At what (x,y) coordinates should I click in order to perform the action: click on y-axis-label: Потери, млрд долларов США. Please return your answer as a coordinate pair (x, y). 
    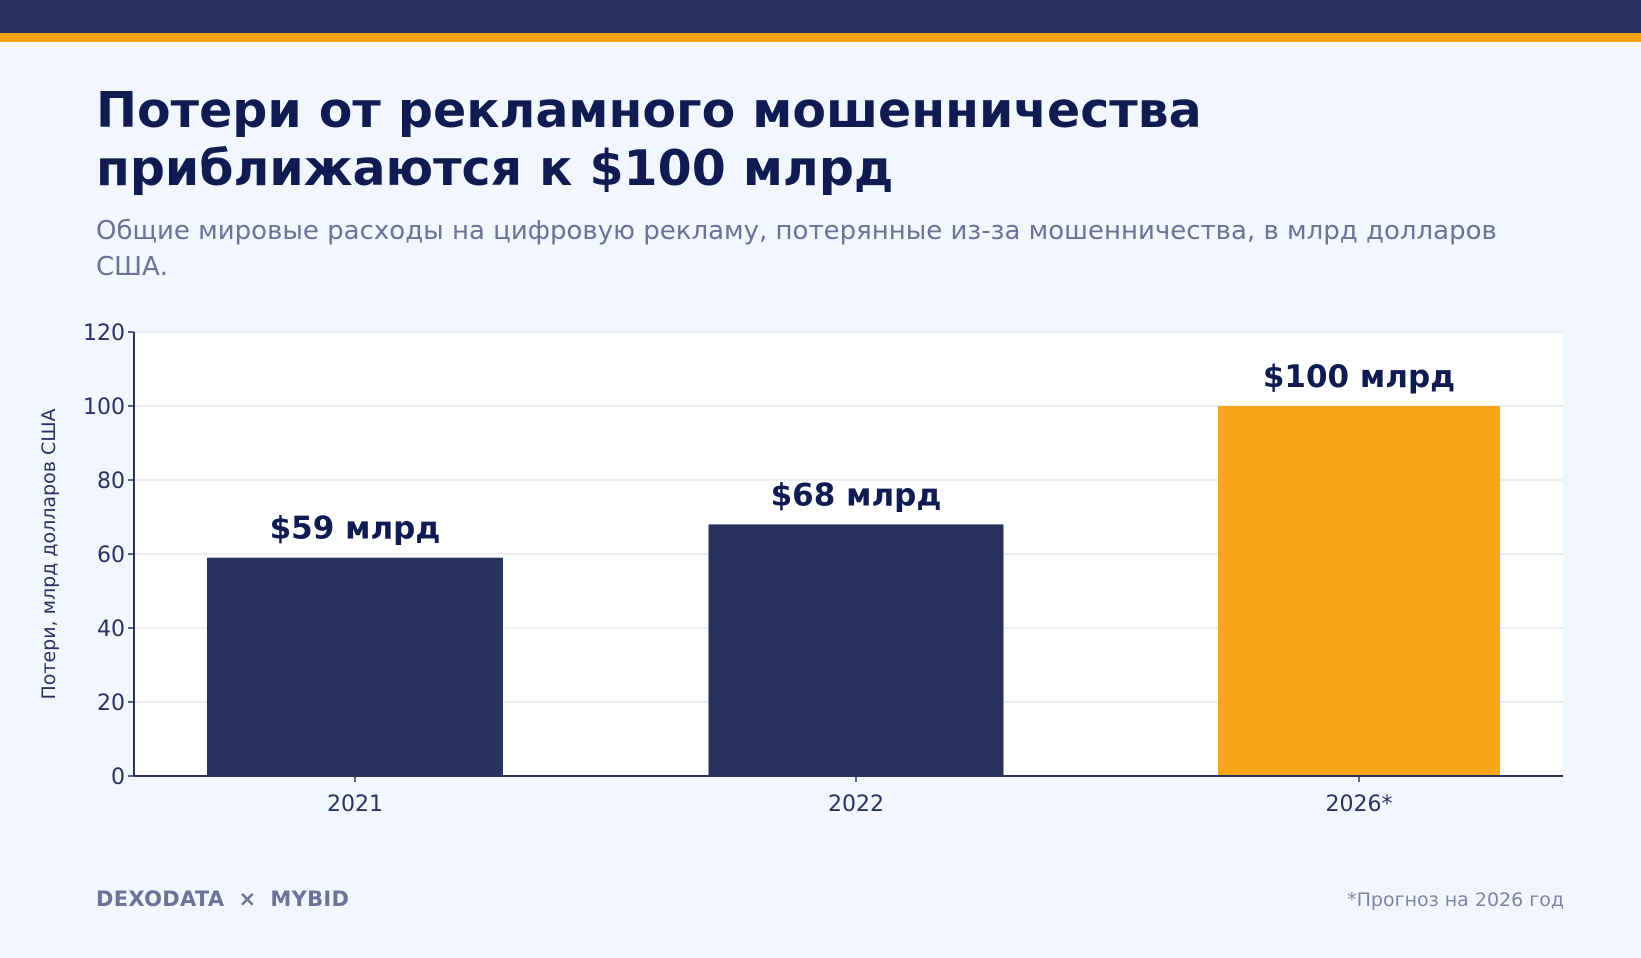
    Looking at the image, I should click on (49, 553).